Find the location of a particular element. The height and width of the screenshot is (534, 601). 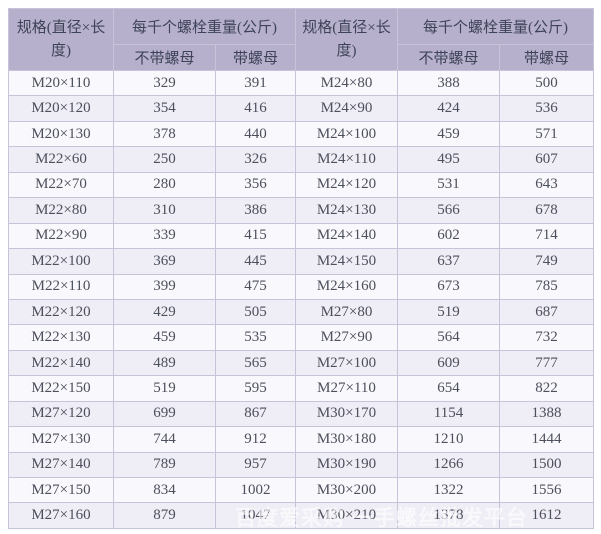

without-nut-cell-left: 489 is located at coordinates (164, 363).